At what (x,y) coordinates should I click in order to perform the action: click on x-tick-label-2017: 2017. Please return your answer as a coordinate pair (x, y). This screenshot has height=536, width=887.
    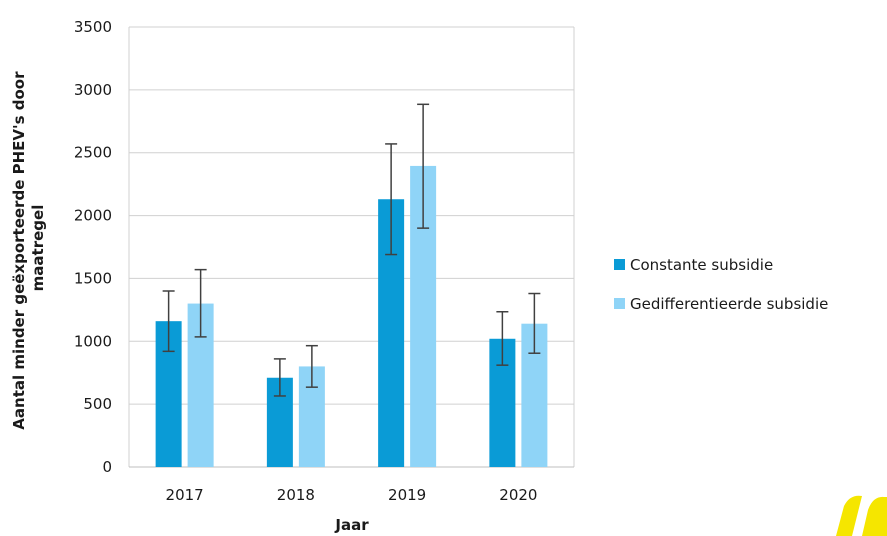
    Looking at the image, I should click on (185, 495).